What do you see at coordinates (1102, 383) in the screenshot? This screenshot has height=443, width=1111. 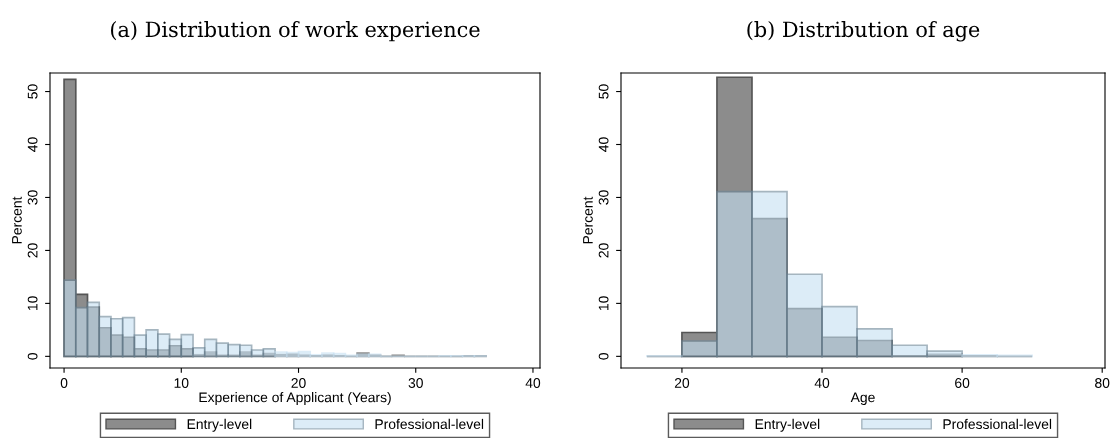 I see `x-tick-label: 80` at bounding box center [1102, 383].